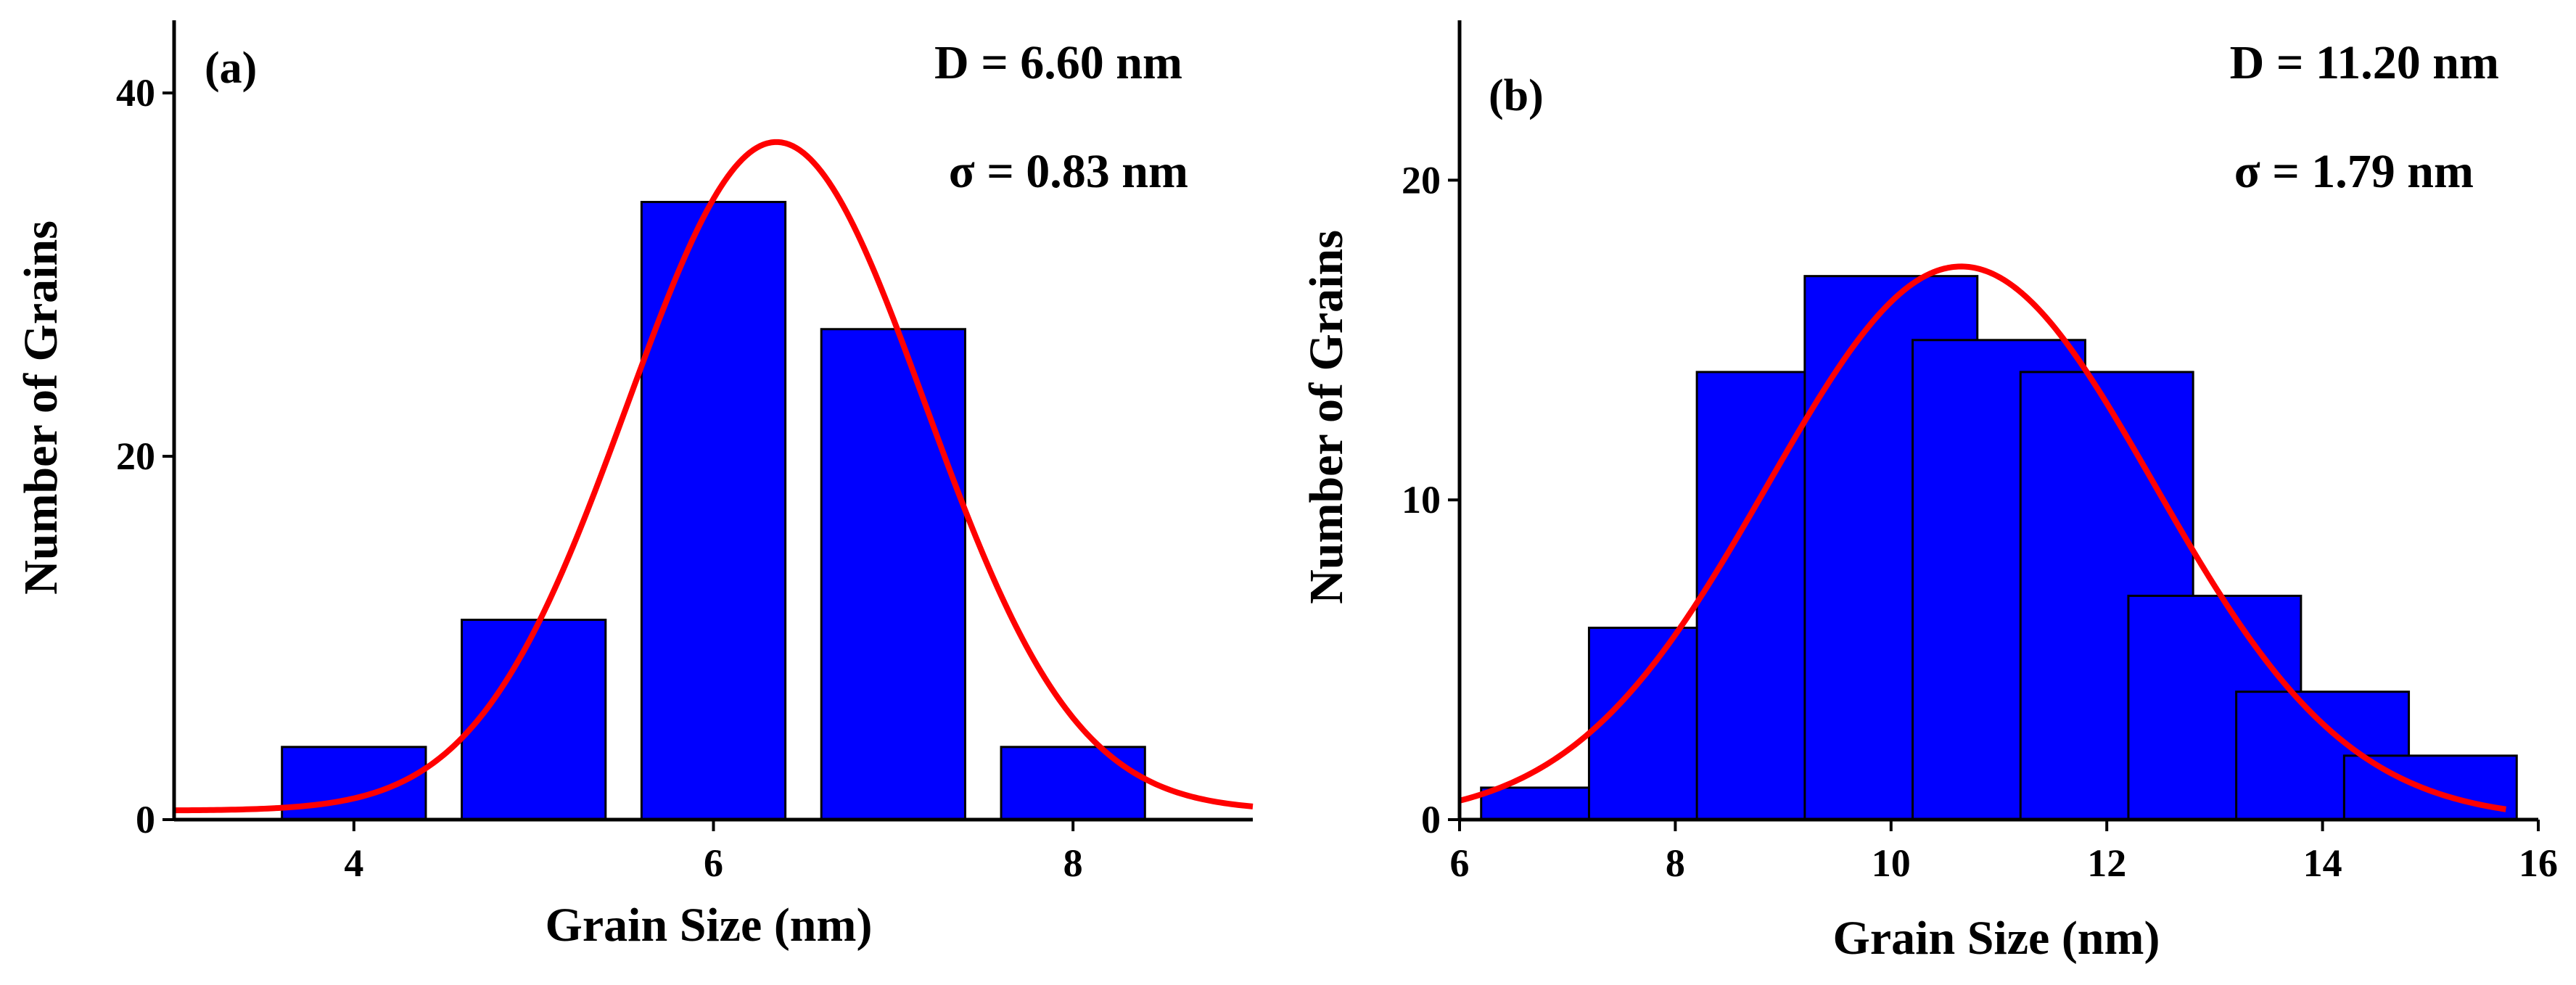 The width and height of the screenshot is (2576, 985). What do you see at coordinates (1891, 863) in the screenshot?
I see `panel-b-x-tick-label-10: 10` at bounding box center [1891, 863].